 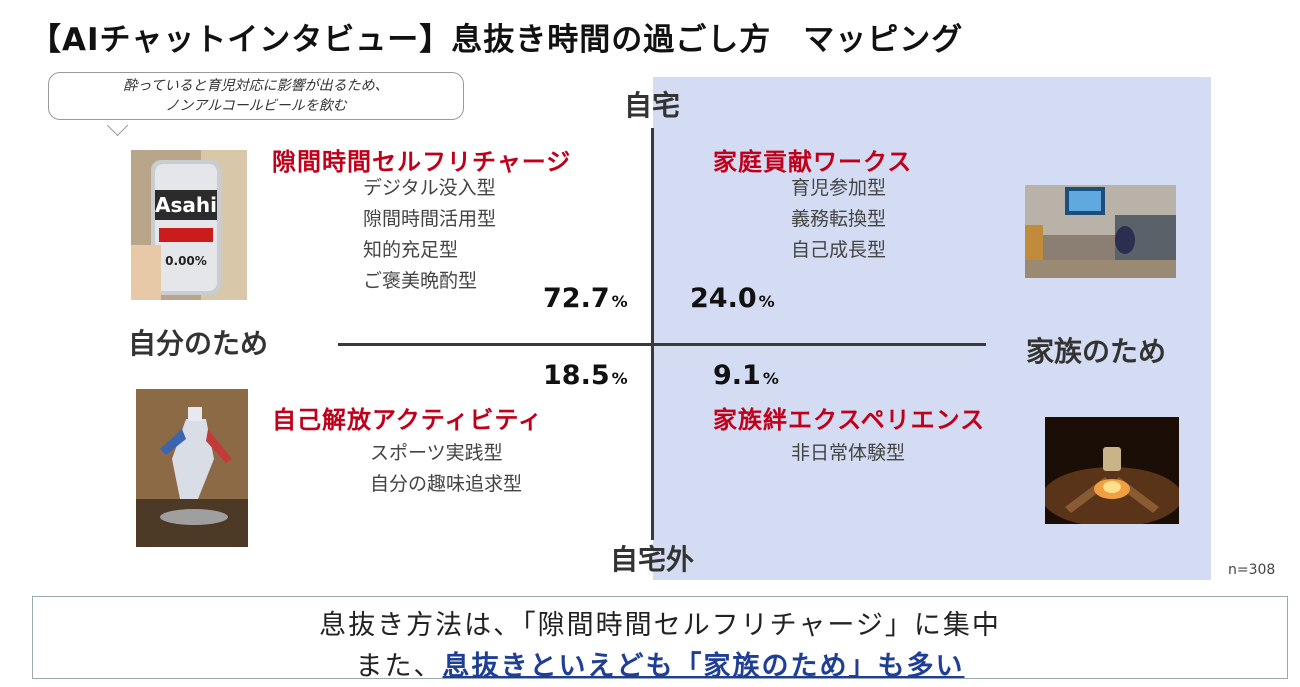 I want to click on type-item: ご褒美晩酌型, so click(x=420, y=281).